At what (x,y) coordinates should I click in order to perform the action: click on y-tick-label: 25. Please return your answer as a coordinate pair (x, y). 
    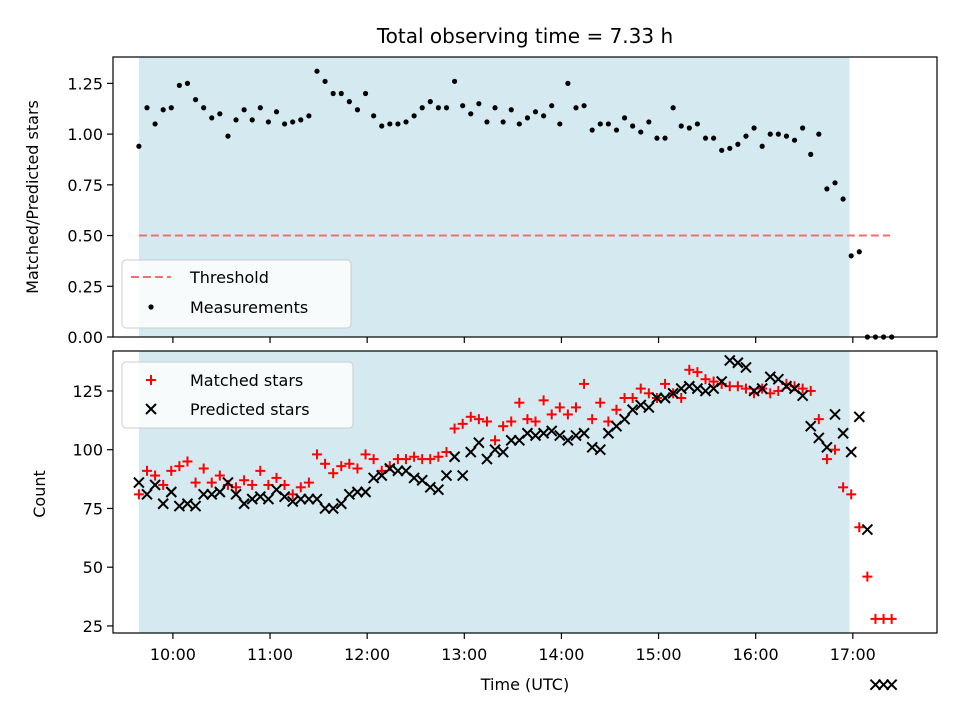
    Looking at the image, I should click on (93, 626).